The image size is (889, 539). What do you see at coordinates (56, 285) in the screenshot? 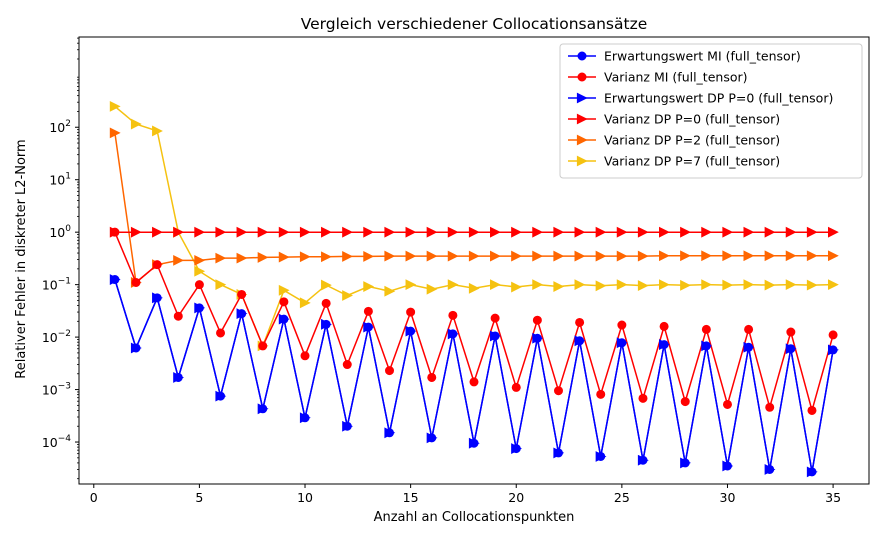
I see `y-tick-label: 10⁻¹` at bounding box center [56, 285].